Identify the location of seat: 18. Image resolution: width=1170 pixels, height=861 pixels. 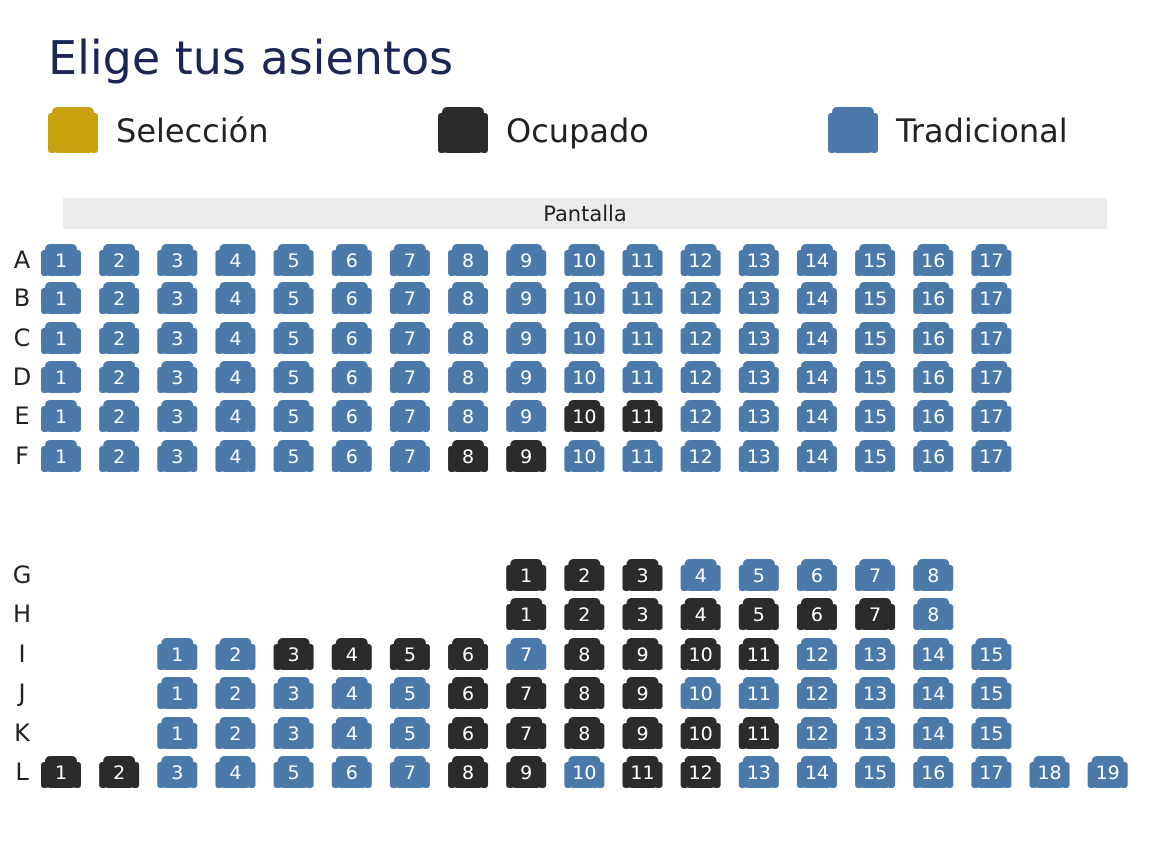
(1049, 772).